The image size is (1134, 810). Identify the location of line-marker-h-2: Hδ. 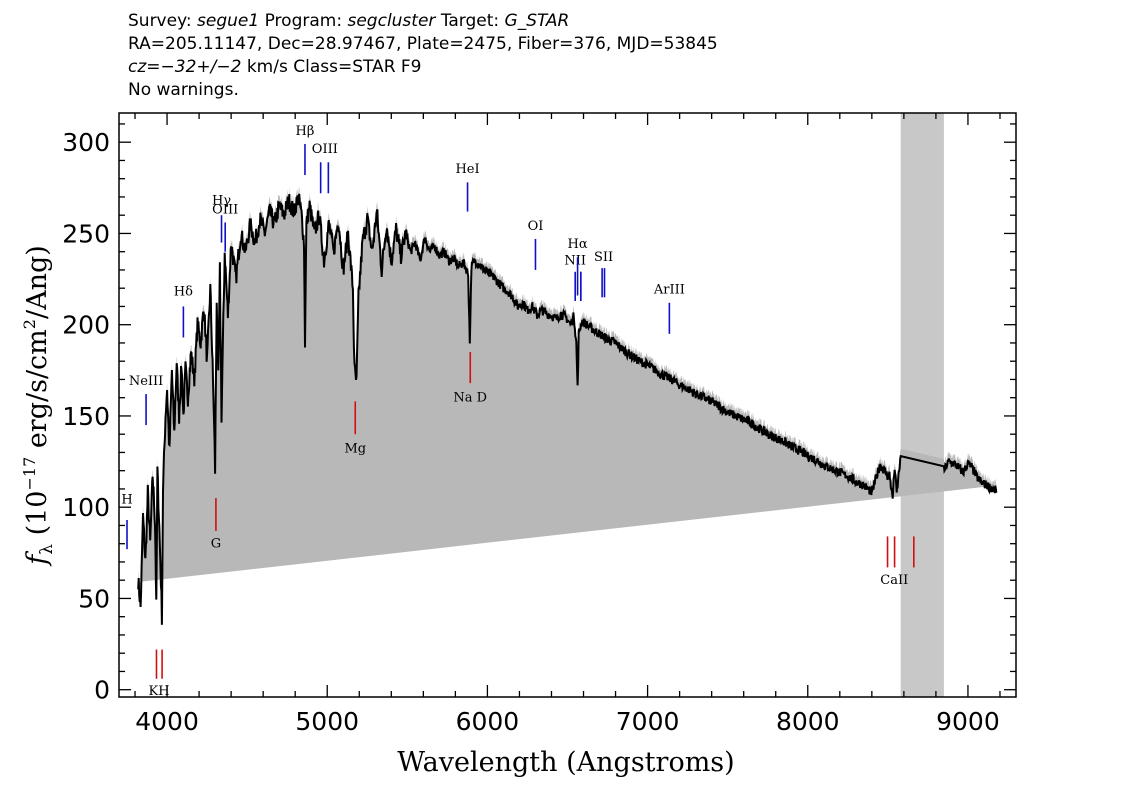
(183, 311).